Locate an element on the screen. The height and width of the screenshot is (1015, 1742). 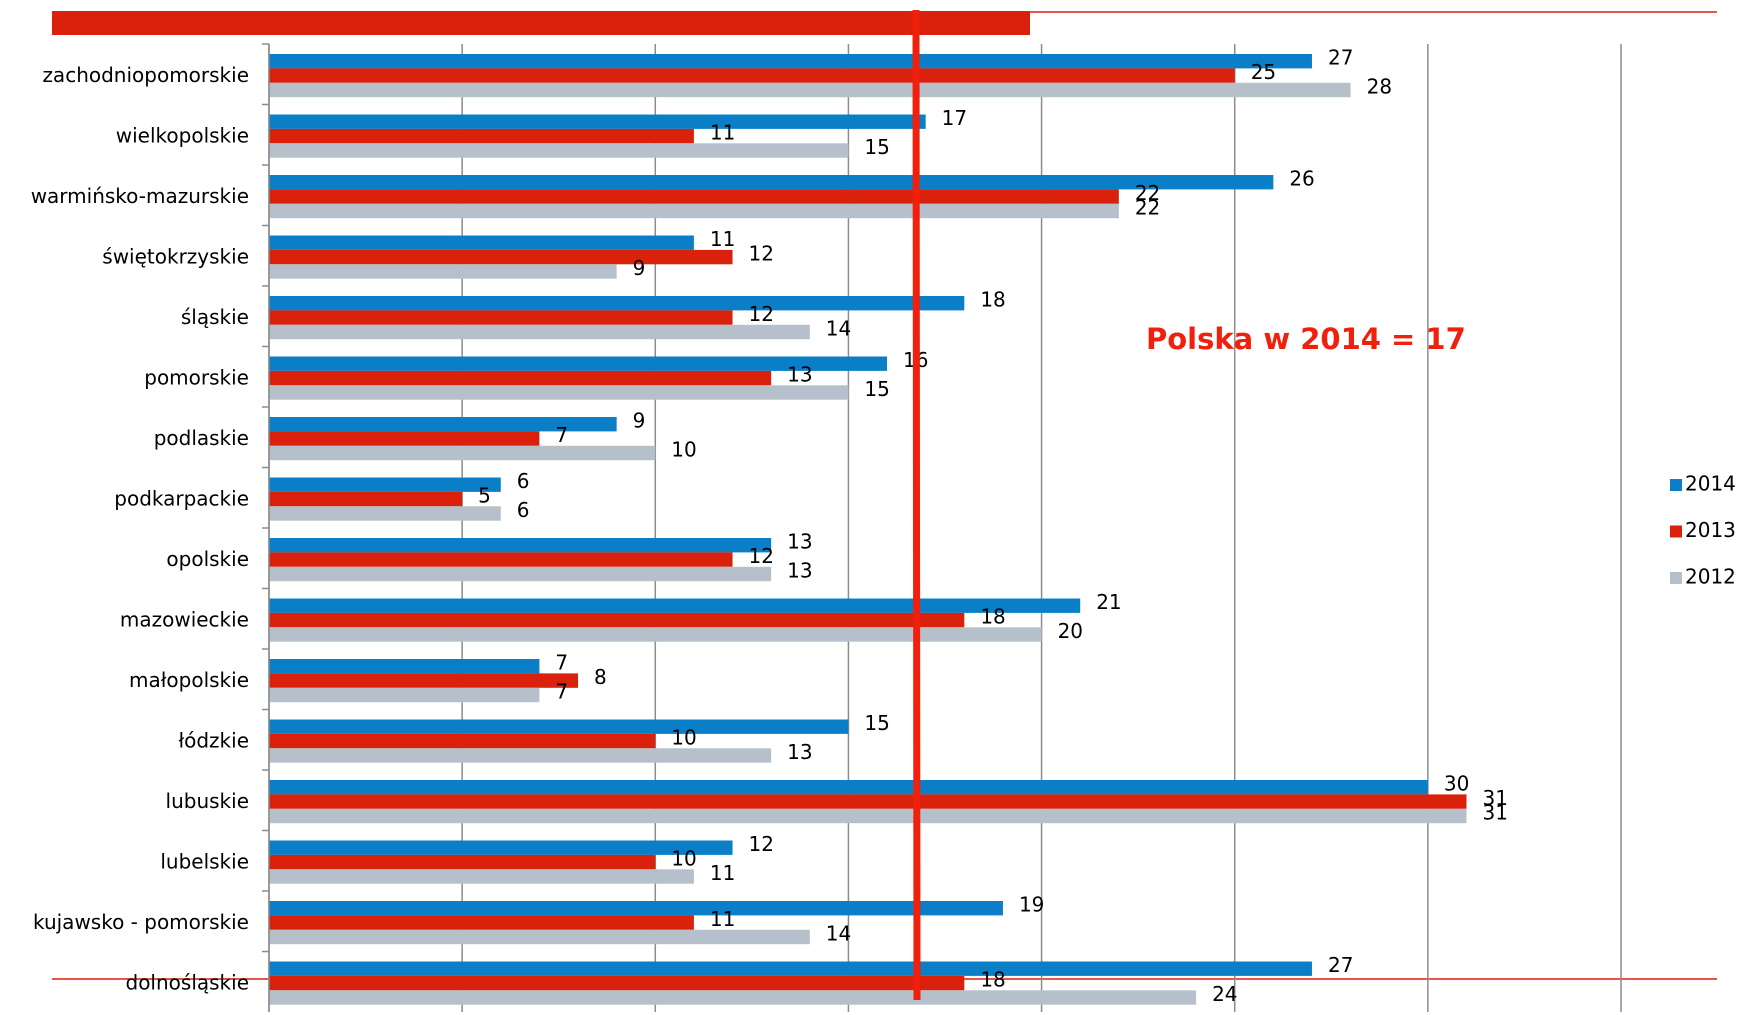
legend-label: 2012 is located at coordinates (1710, 577).